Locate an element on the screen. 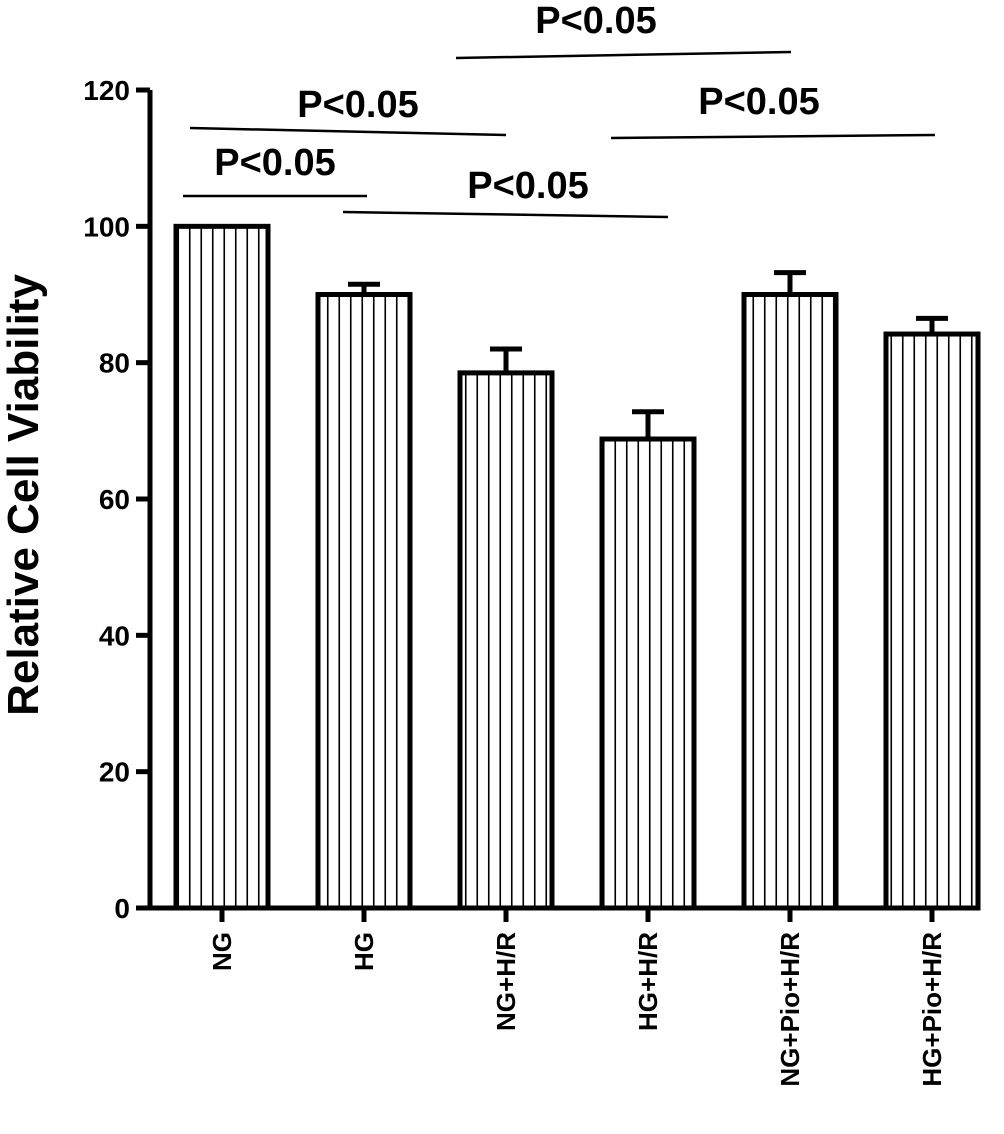 The width and height of the screenshot is (1004, 1134). y-tick-label: 40 is located at coordinates (114, 635).